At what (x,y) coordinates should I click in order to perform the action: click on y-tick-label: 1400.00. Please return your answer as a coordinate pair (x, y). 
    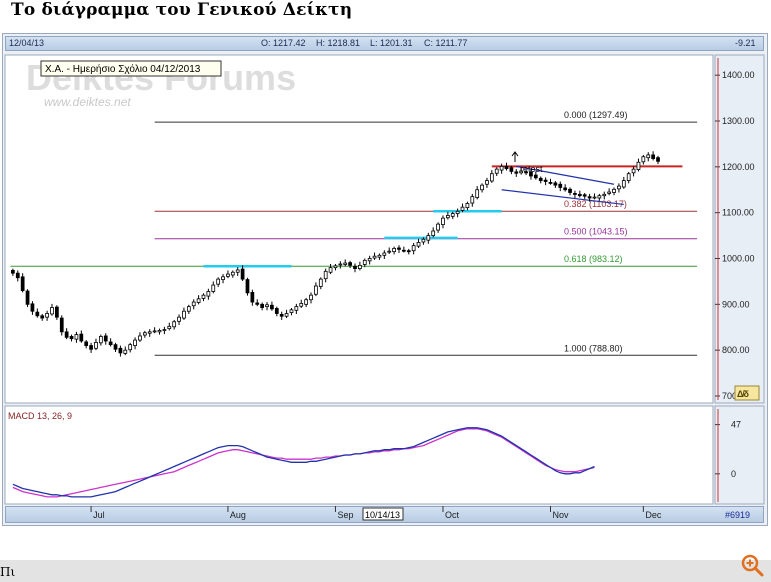
    Looking at the image, I should click on (738, 75).